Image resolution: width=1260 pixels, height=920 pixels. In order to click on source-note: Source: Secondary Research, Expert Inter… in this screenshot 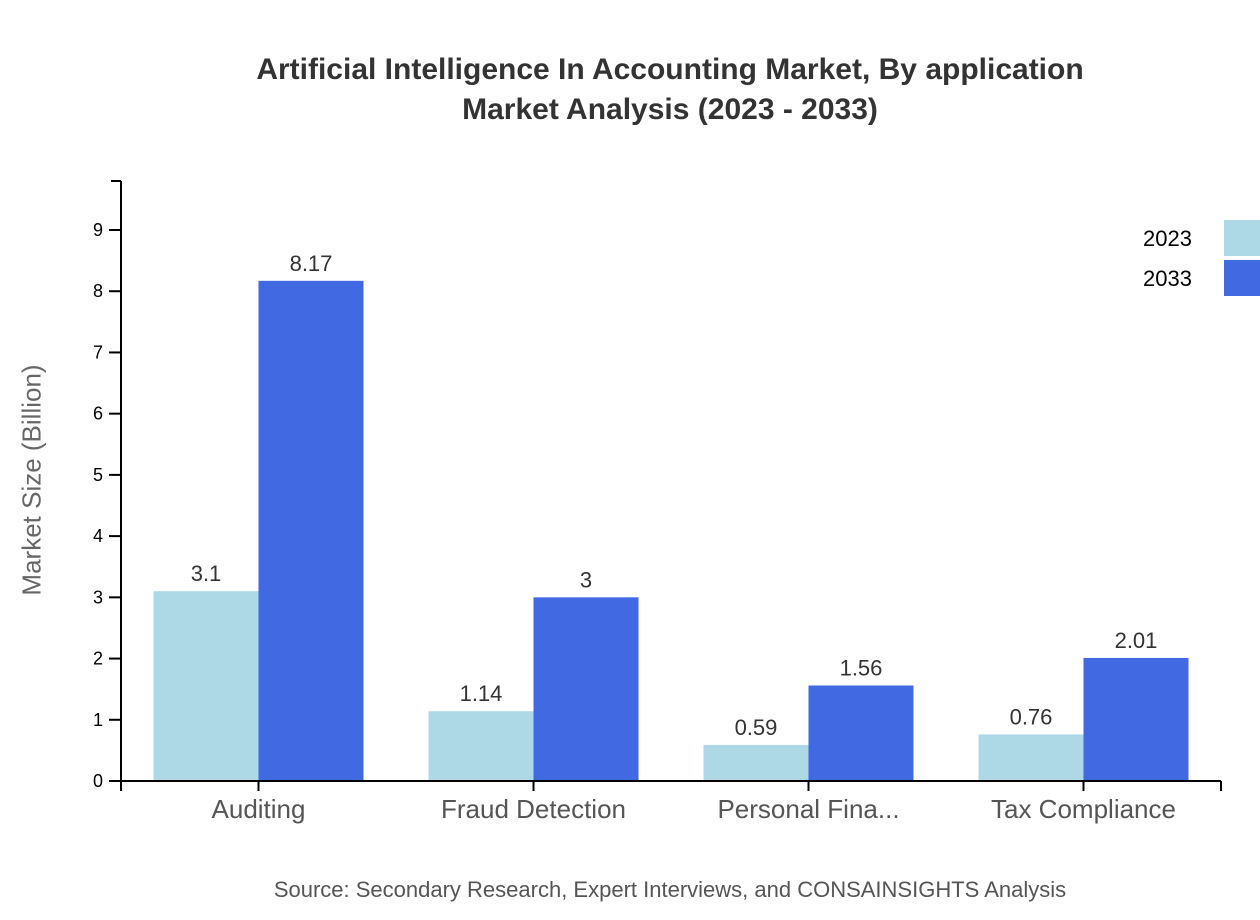, I will do `click(670, 889)`.